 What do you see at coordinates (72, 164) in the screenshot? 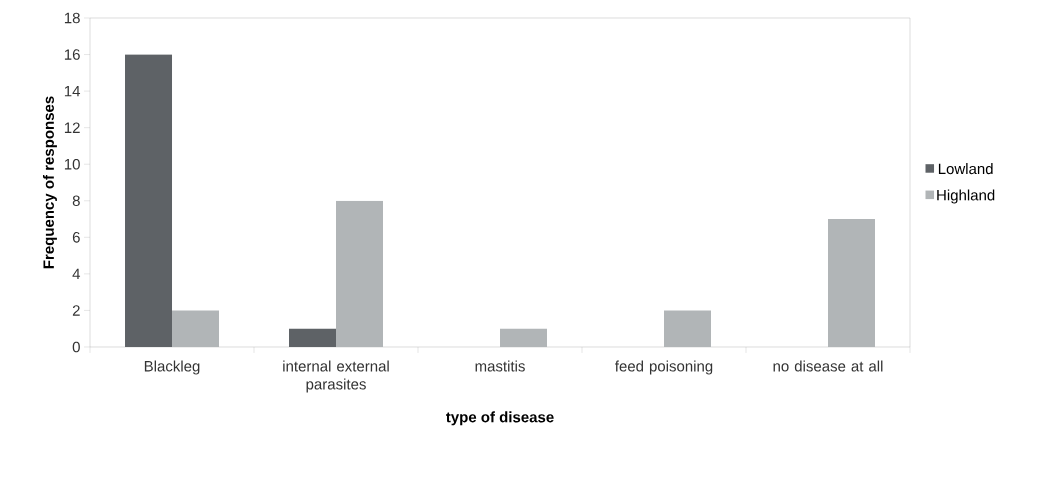
I see `y-tick-label: 10` at bounding box center [72, 164].